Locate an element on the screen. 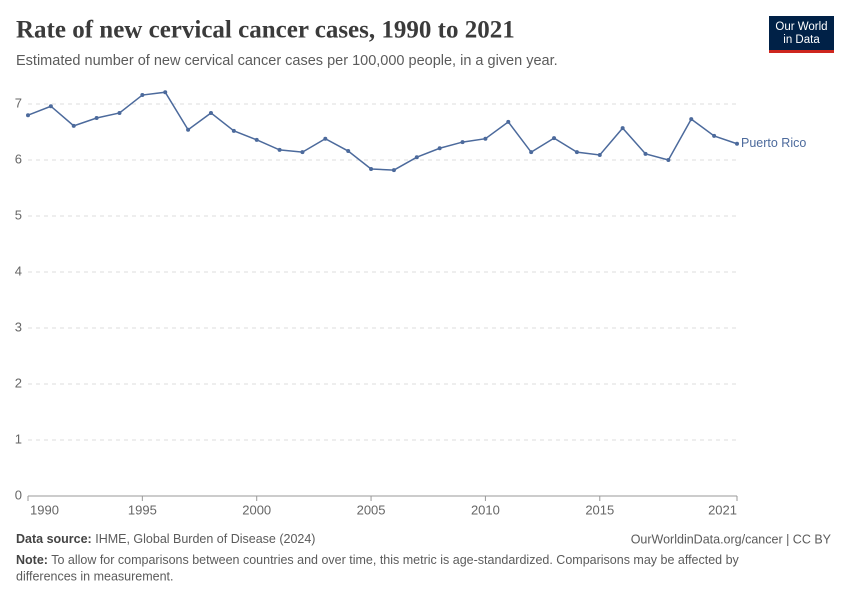  series-label: Puerto Rico is located at coordinates (773, 143).